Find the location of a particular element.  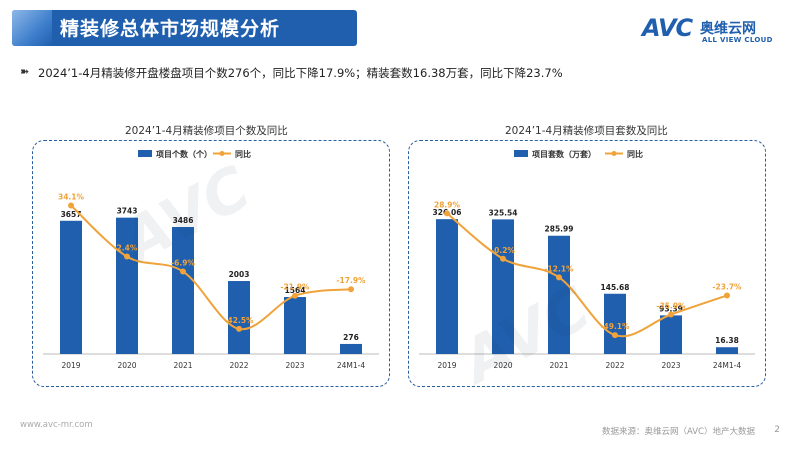

legend-bar-label: 项目个数（个） is located at coordinates (184, 154).